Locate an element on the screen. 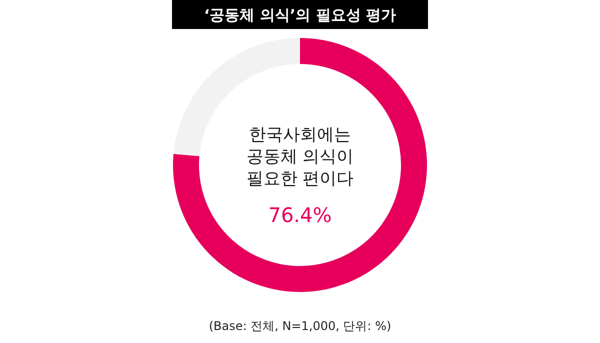  title: ‘공동체 의식’의 필요성 평가 is located at coordinates (300, 14).